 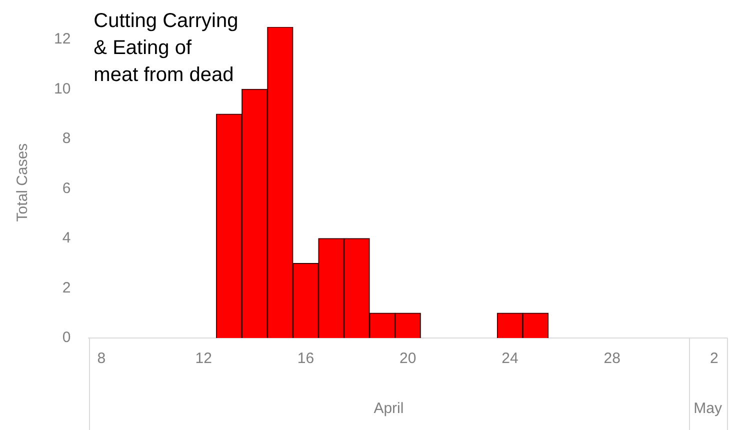 What do you see at coordinates (66, 337) in the screenshot?
I see `y-tick-label: 0` at bounding box center [66, 337].